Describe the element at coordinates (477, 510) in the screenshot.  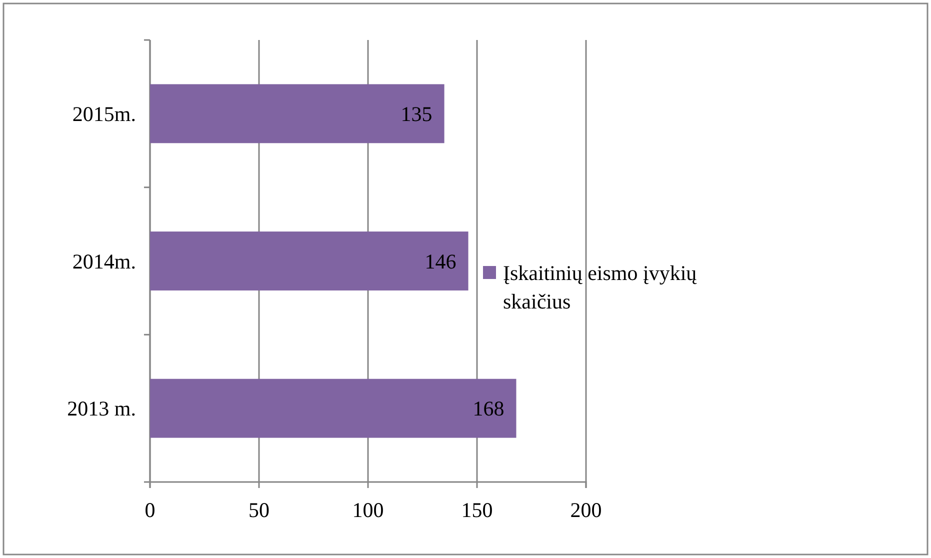
I see `x-tick-label: 150` at that location.